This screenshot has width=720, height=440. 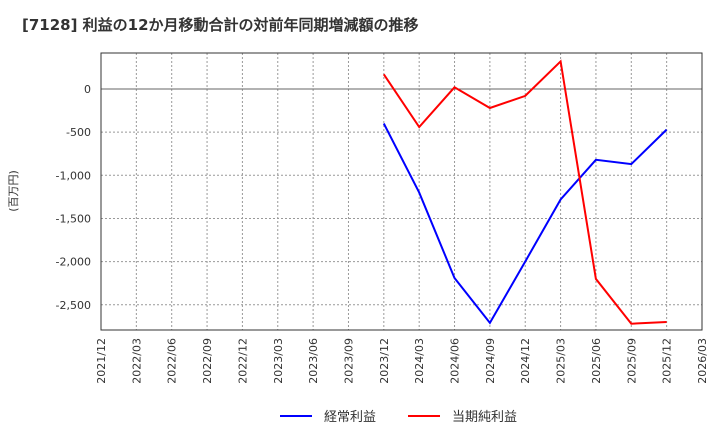 What do you see at coordinates (631, 361) in the screenshot?
I see `x-tick-label: 2025/09` at bounding box center [631, 361].